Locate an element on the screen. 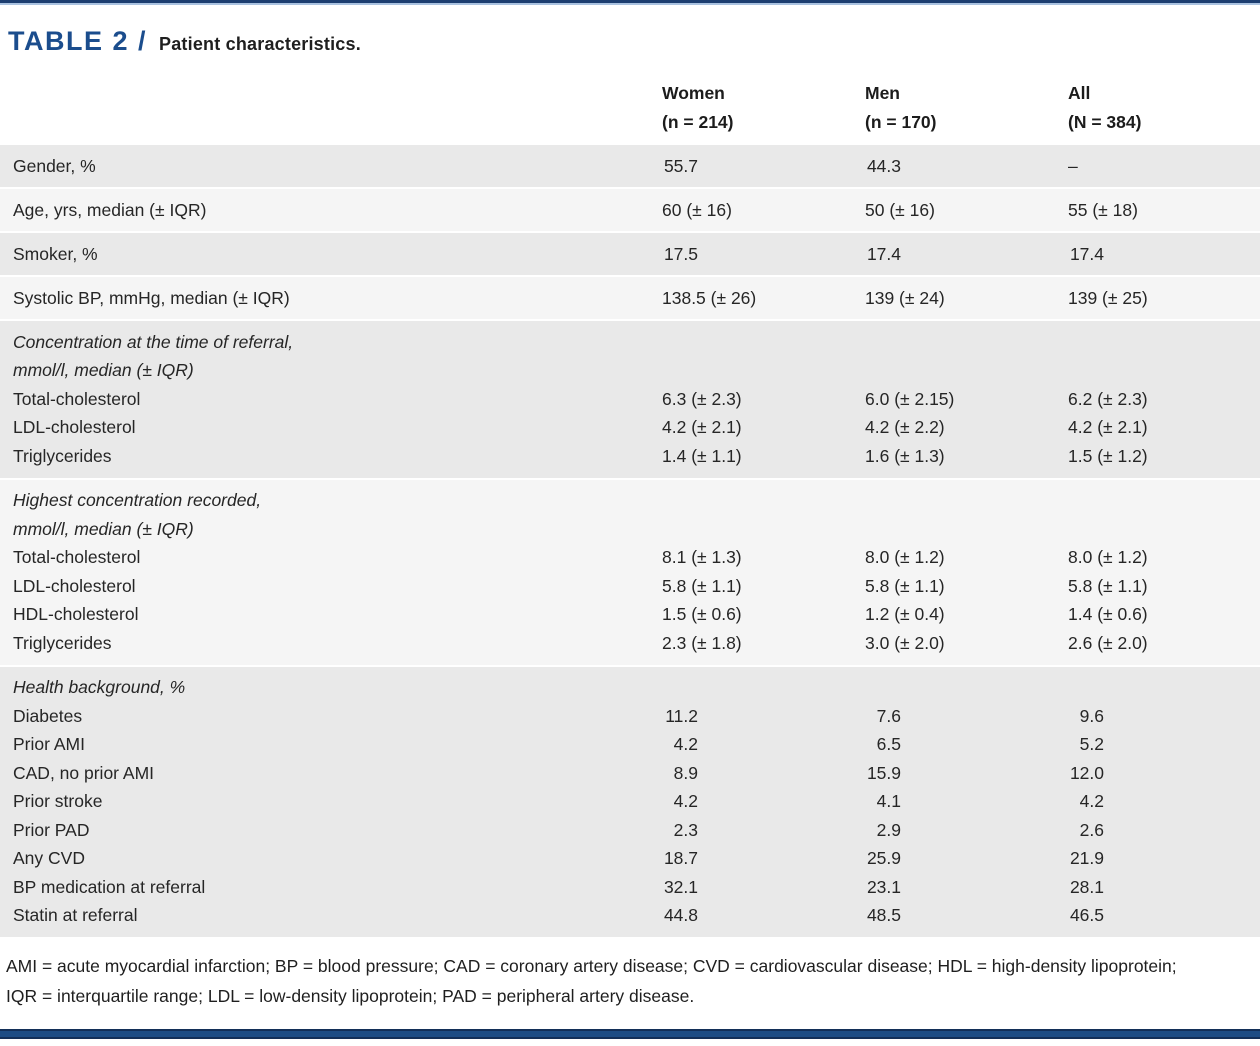 The image size is (1260, 1046). table-row-prior-ami: Prior AMI 4.2 6.5 5.2 is located at coordinates (630, 745).